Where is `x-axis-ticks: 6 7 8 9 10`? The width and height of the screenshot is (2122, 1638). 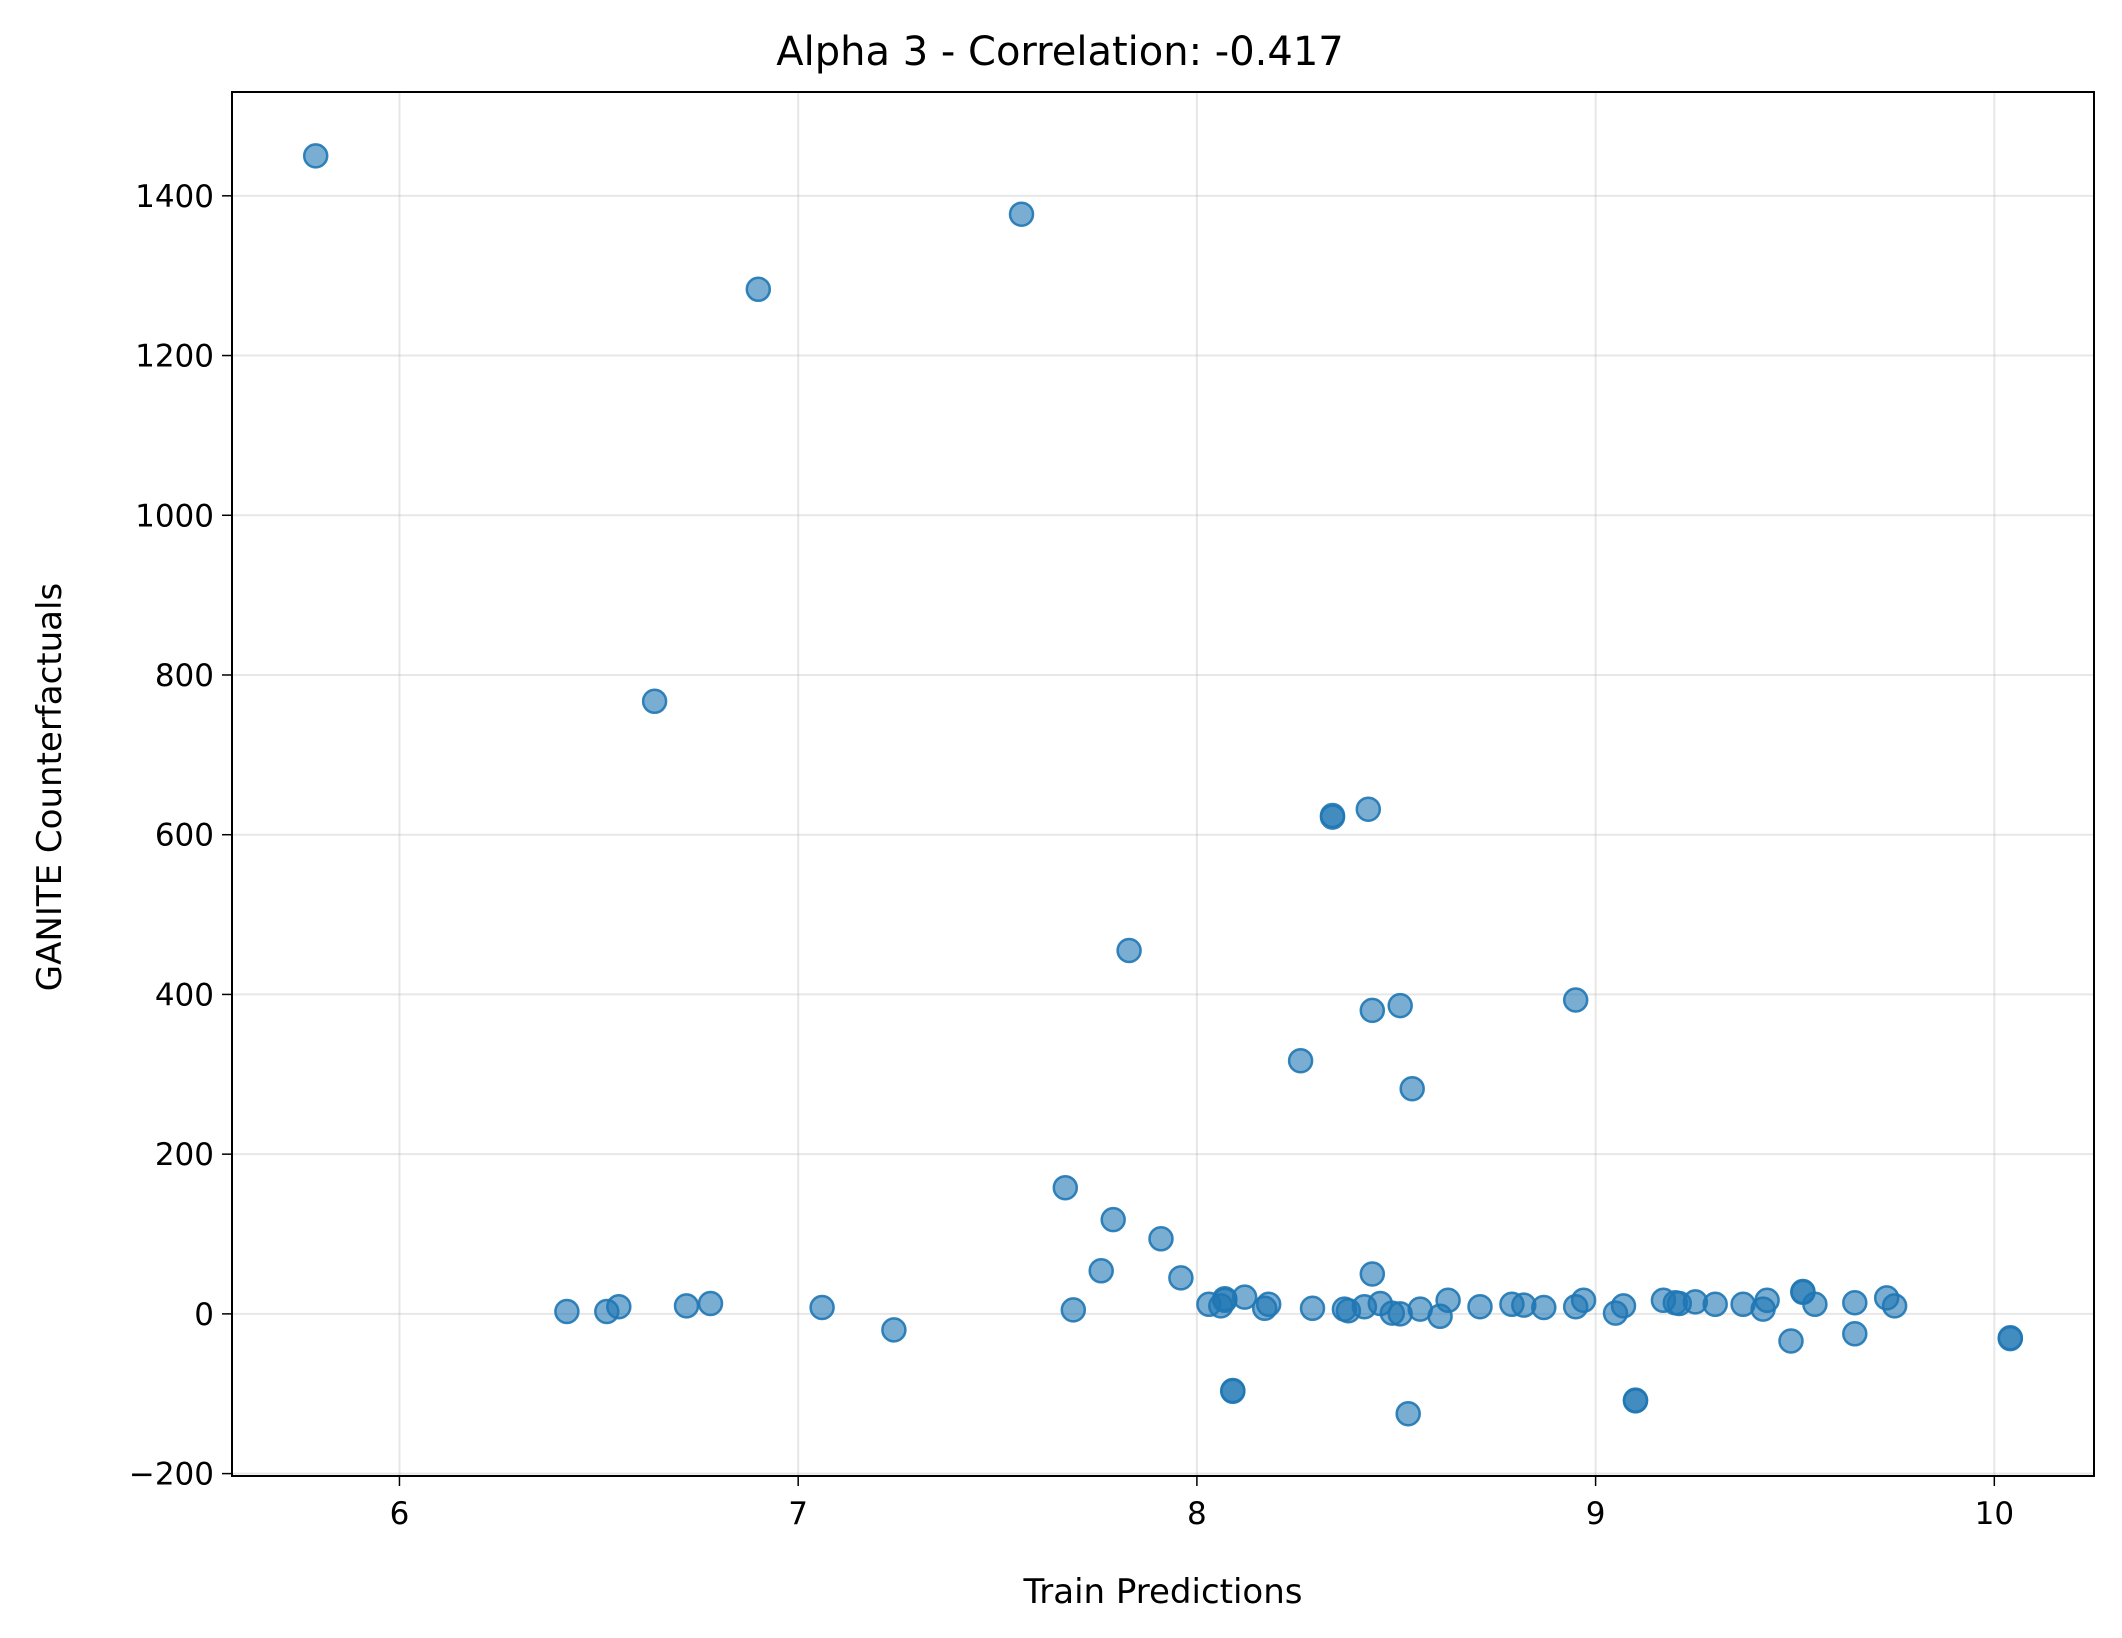
x-axis-ticks: 6 7 8 9 10 is located at coordinates (1202, 1504).